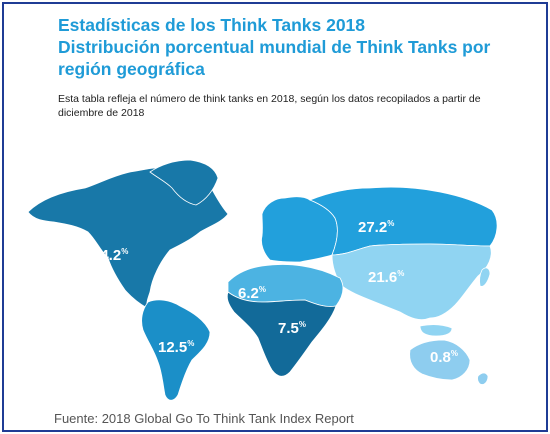  What do you see at coordinates (483, 378) in the screenshot?
I see `region-oceania-nz` at bounding box center [483, 378].